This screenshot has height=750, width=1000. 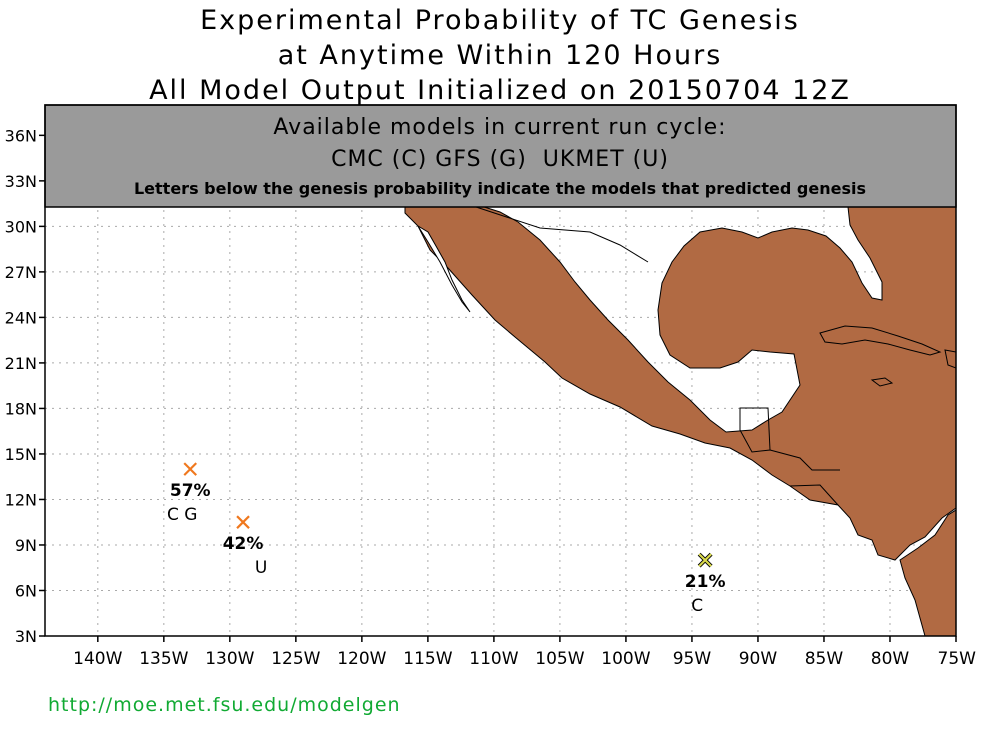 I want to click on genesis-models-label: C, so click(x=697, y=606).